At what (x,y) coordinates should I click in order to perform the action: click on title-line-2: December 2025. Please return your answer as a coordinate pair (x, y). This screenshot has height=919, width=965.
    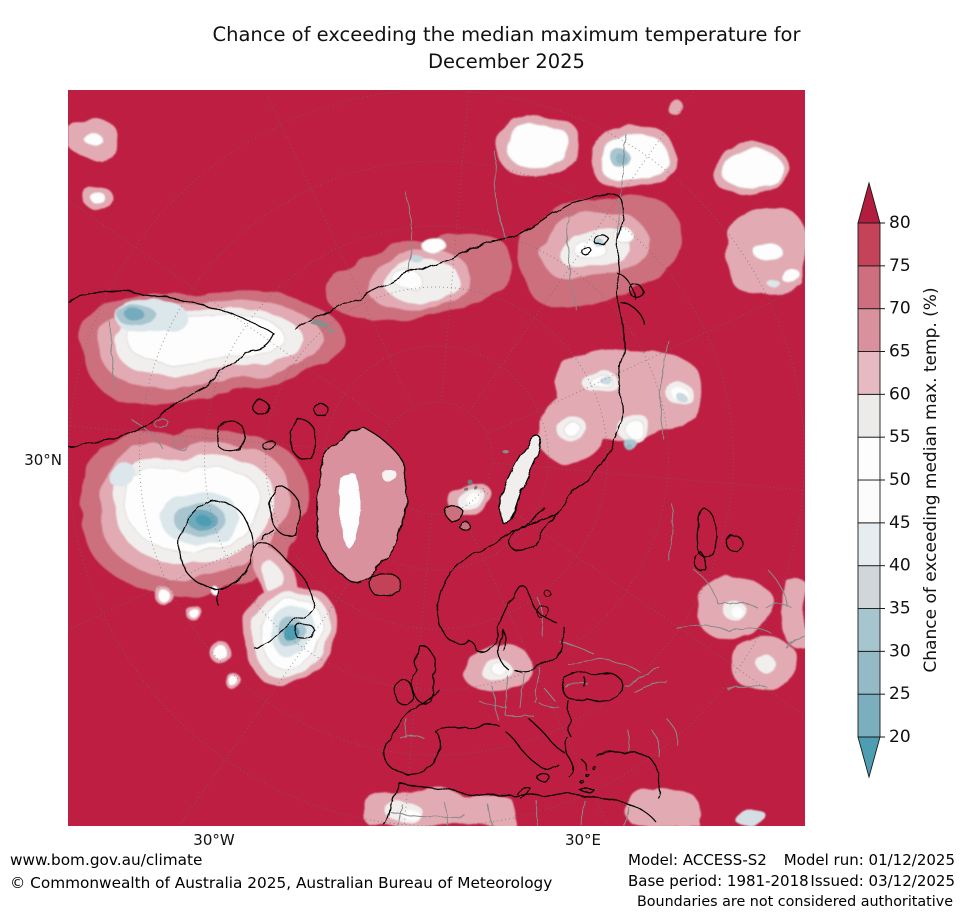
    Looking at the image, I should click on (506, 61).